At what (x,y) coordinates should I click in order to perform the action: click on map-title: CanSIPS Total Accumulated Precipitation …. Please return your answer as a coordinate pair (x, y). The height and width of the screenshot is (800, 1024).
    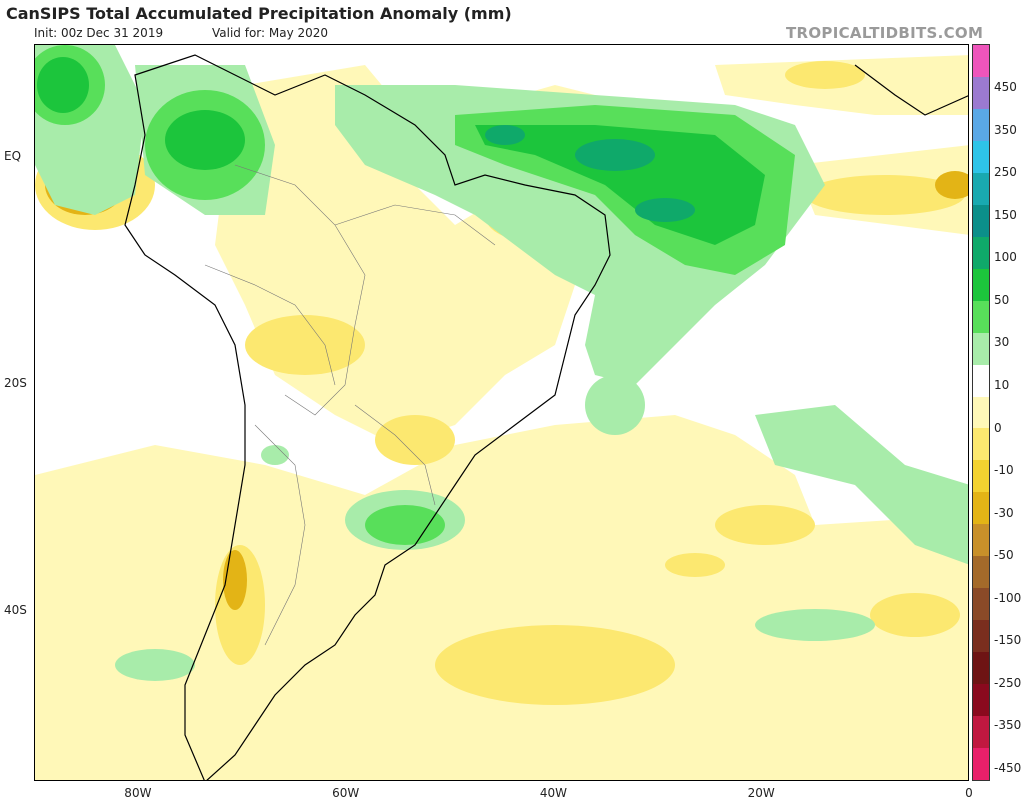
    Looking at the image, I should click on (259, 13).